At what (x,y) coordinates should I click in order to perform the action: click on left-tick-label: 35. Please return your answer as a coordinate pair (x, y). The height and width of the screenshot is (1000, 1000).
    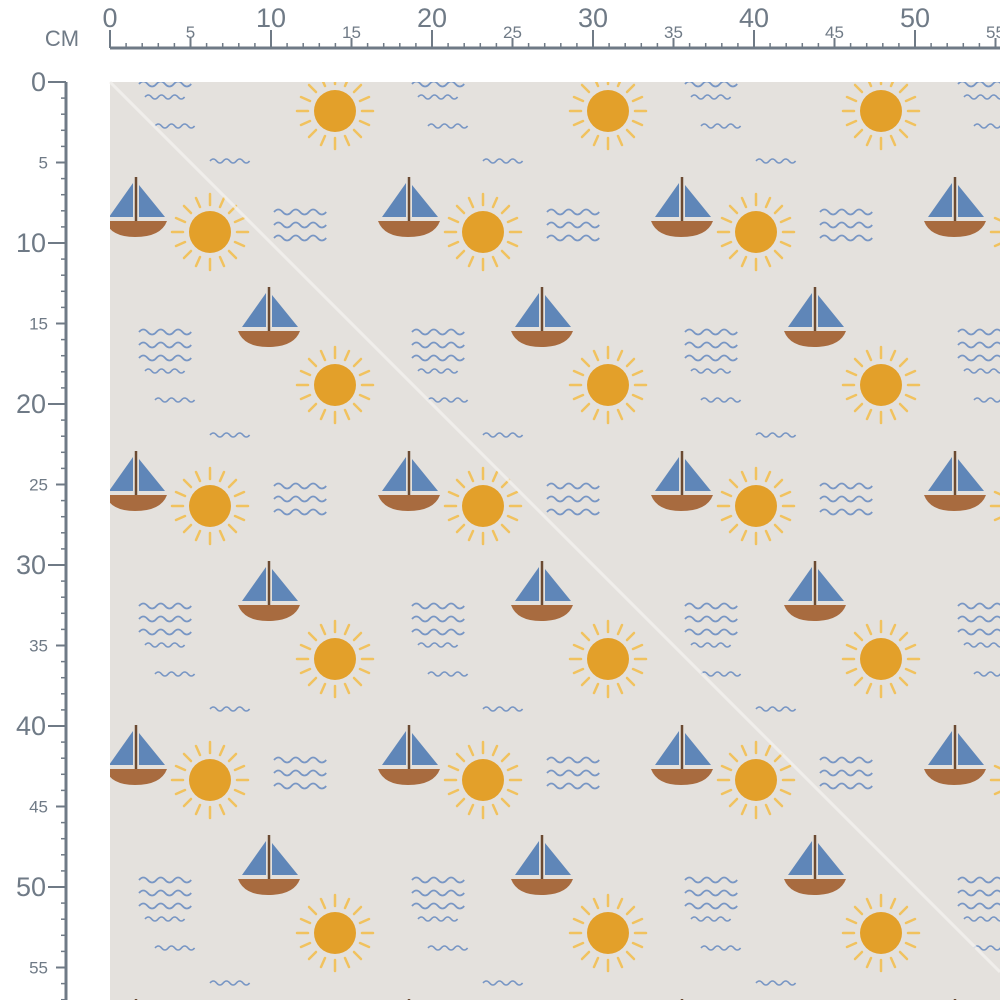
    Looking at the image, I should click on (38, 646).